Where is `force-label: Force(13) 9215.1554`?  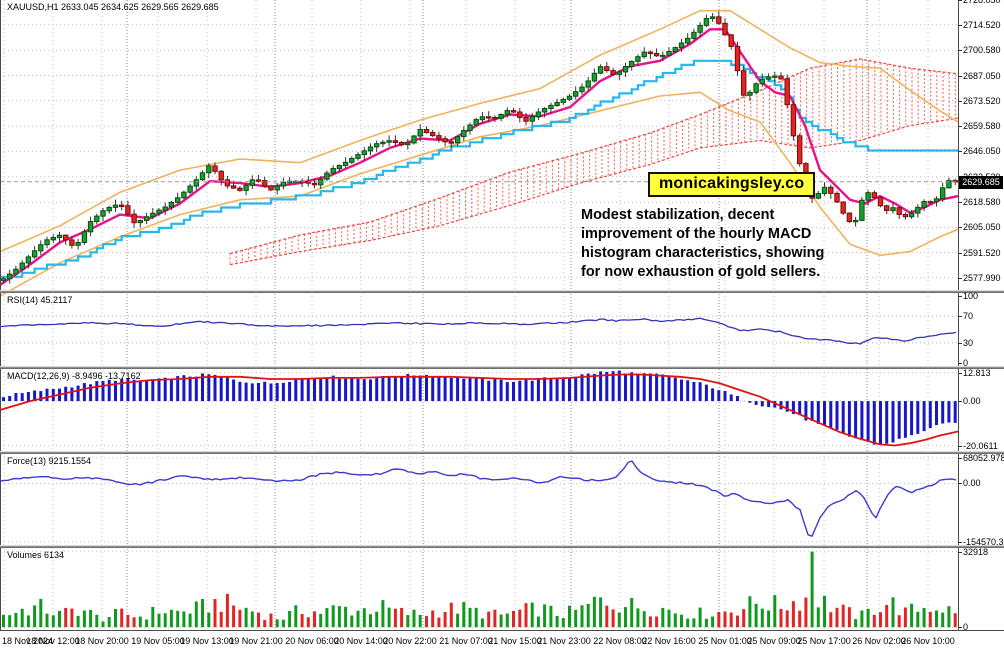 force-label: Force(13) 9215.1554 is located at coordinates (49, 461).